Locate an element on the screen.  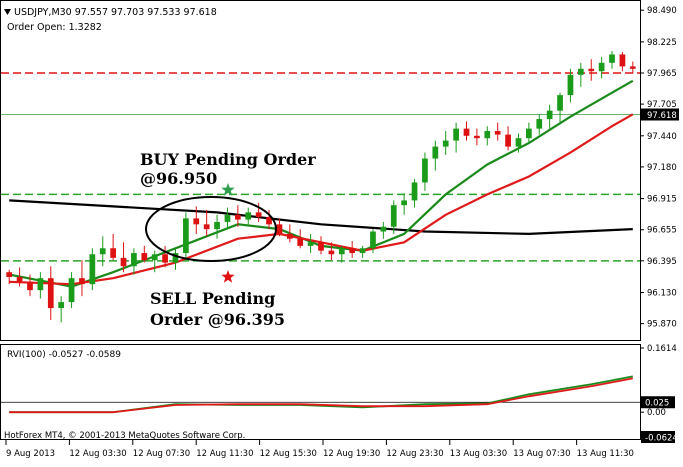
dropdown-triangle-icon is located at coordinates (7, 12).